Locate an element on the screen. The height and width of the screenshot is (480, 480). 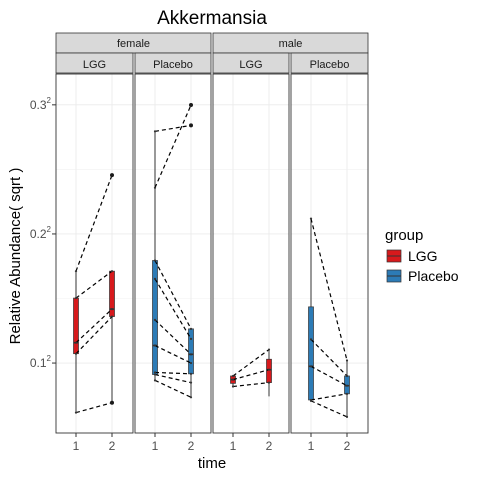
strip-male-lgg is located at coordinates (251, 63).